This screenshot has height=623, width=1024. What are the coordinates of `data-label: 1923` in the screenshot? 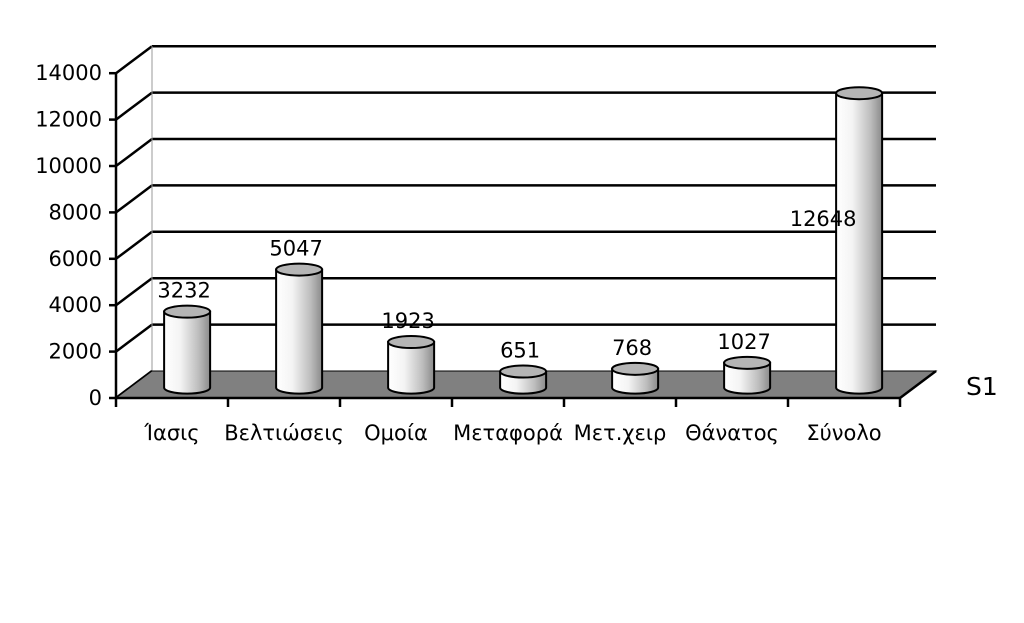 It's located at (407, 321).